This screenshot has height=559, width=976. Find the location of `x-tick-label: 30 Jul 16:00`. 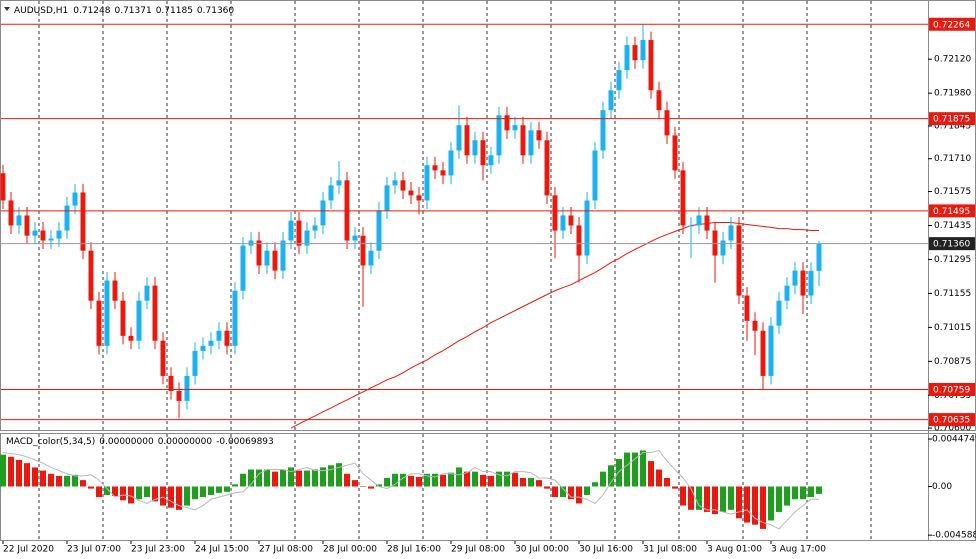

x-tick-label: 30 Jul 16:00 is located at coordinates (606, 550).